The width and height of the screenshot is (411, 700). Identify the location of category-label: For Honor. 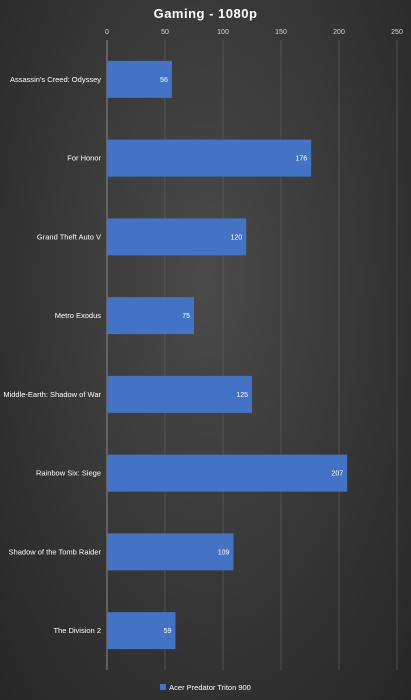
(84, 158).